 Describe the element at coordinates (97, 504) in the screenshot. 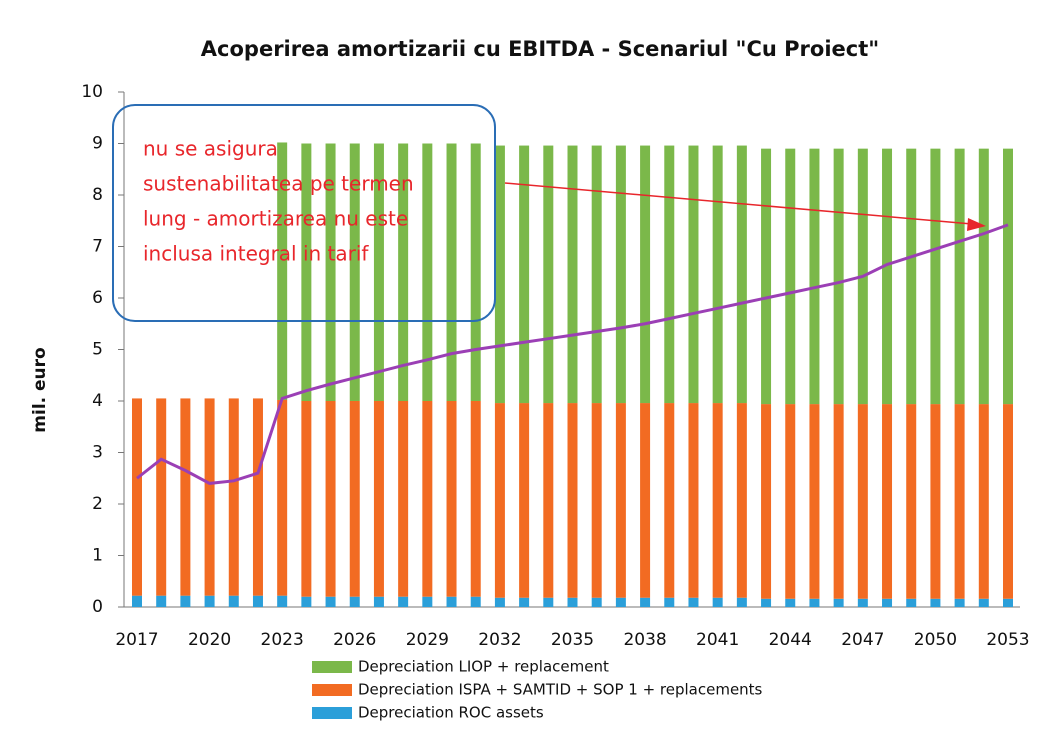

I see `y-tick-label: 2` at that location.